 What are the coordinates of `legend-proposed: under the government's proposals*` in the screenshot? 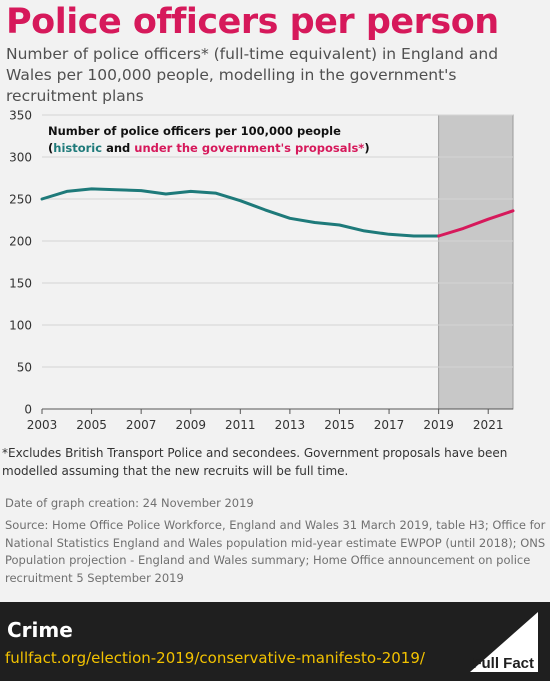 It's located at (249, 148).